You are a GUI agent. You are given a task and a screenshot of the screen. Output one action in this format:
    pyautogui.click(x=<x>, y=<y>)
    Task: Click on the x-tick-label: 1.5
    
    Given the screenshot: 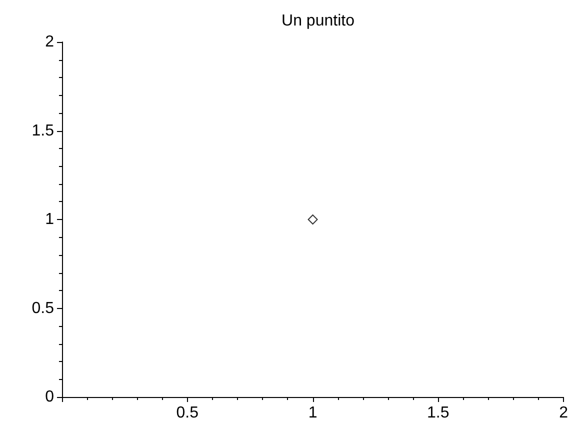 What is the action you would take?
    pyautogui.click(x=438, y=413)
    